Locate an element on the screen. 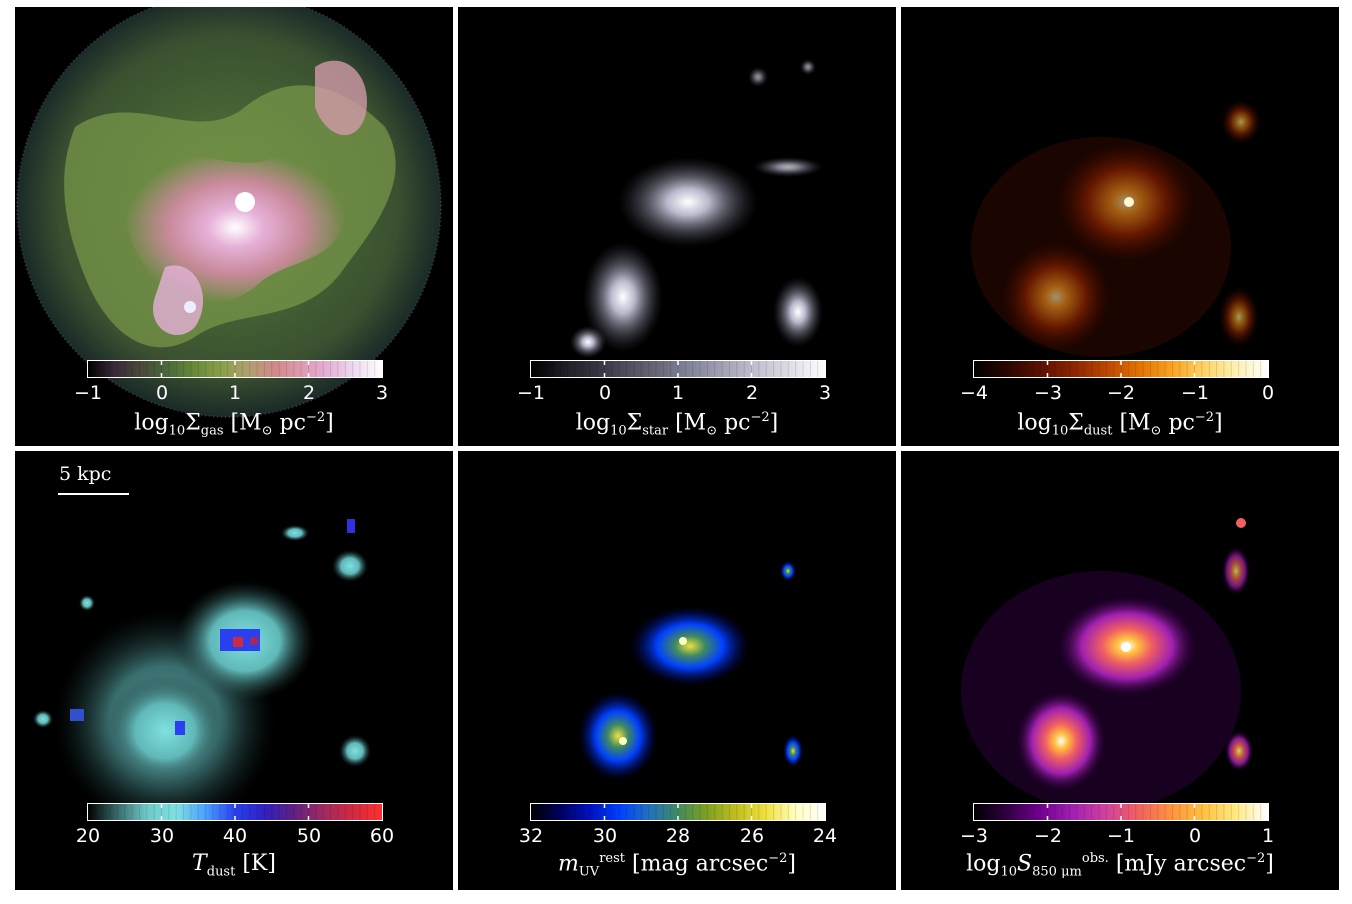  cbar-s850-tick-4: 1 is located at coordinates (1268, 836).